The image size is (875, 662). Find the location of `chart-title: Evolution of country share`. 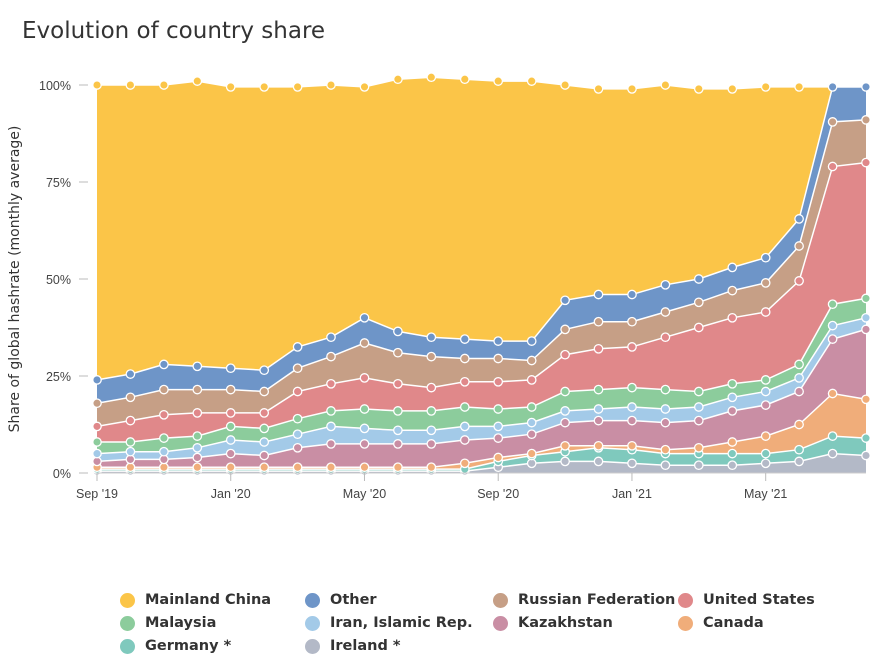

chart-title: Evolution of country share is located at coordinates (174, 31).